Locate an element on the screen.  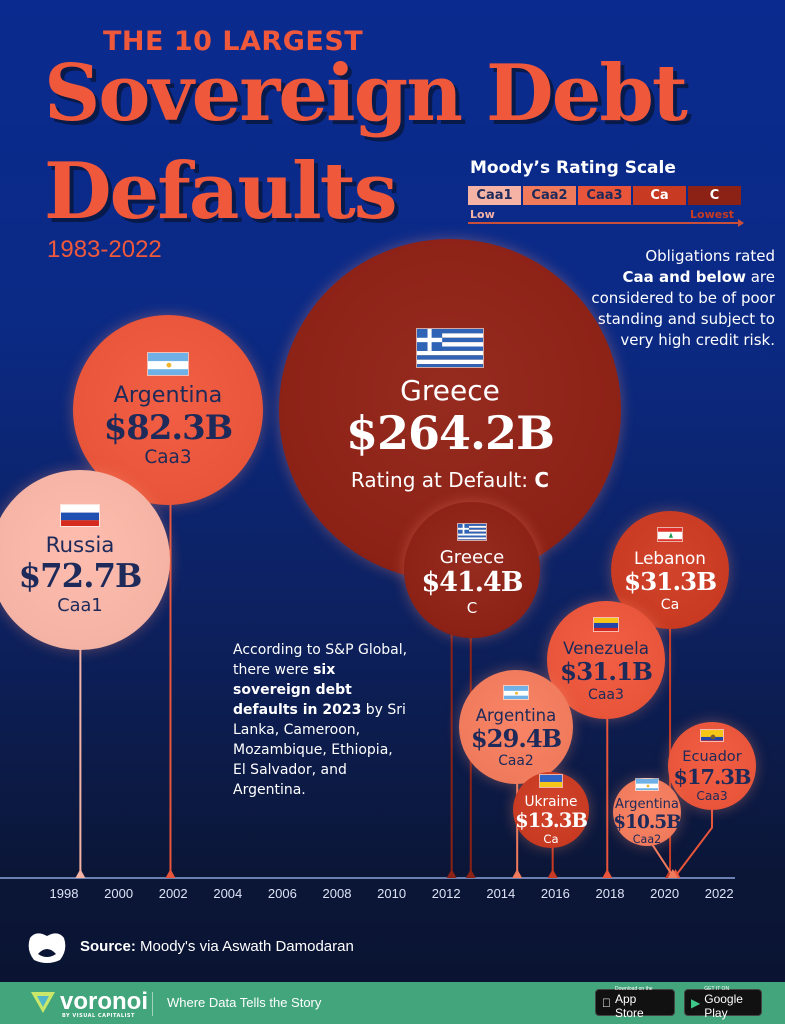
title-line-2: Defaults is located at coordinates (221, 191).